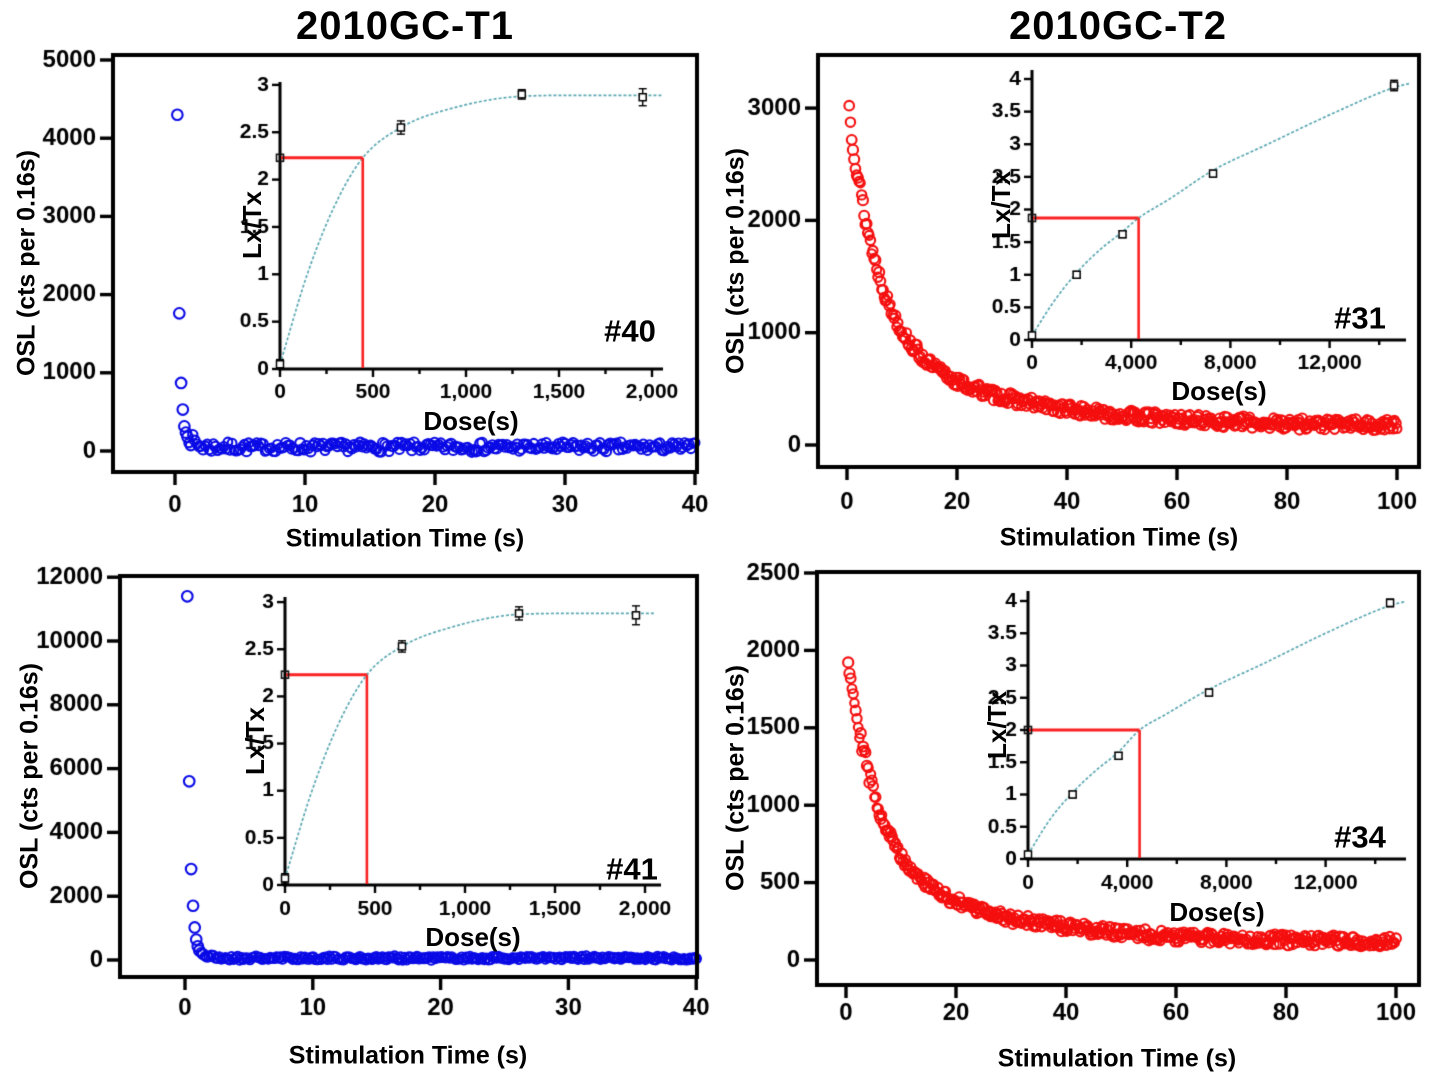 This screenshot has width=1429, height=1073. Describe the element at coordinates (405, 26) in the screenshot. I see `panel-title-2010gc-t1: 2010GC-T1` at that location.